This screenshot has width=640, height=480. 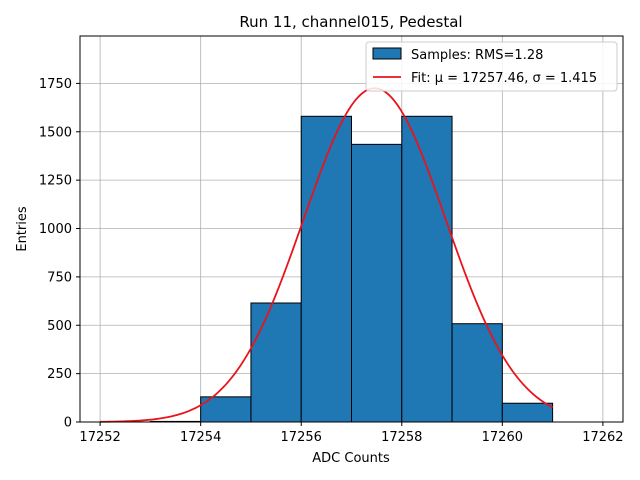 I want to click on x-axis-label: ADC Counts, so click(x=351, y=458).